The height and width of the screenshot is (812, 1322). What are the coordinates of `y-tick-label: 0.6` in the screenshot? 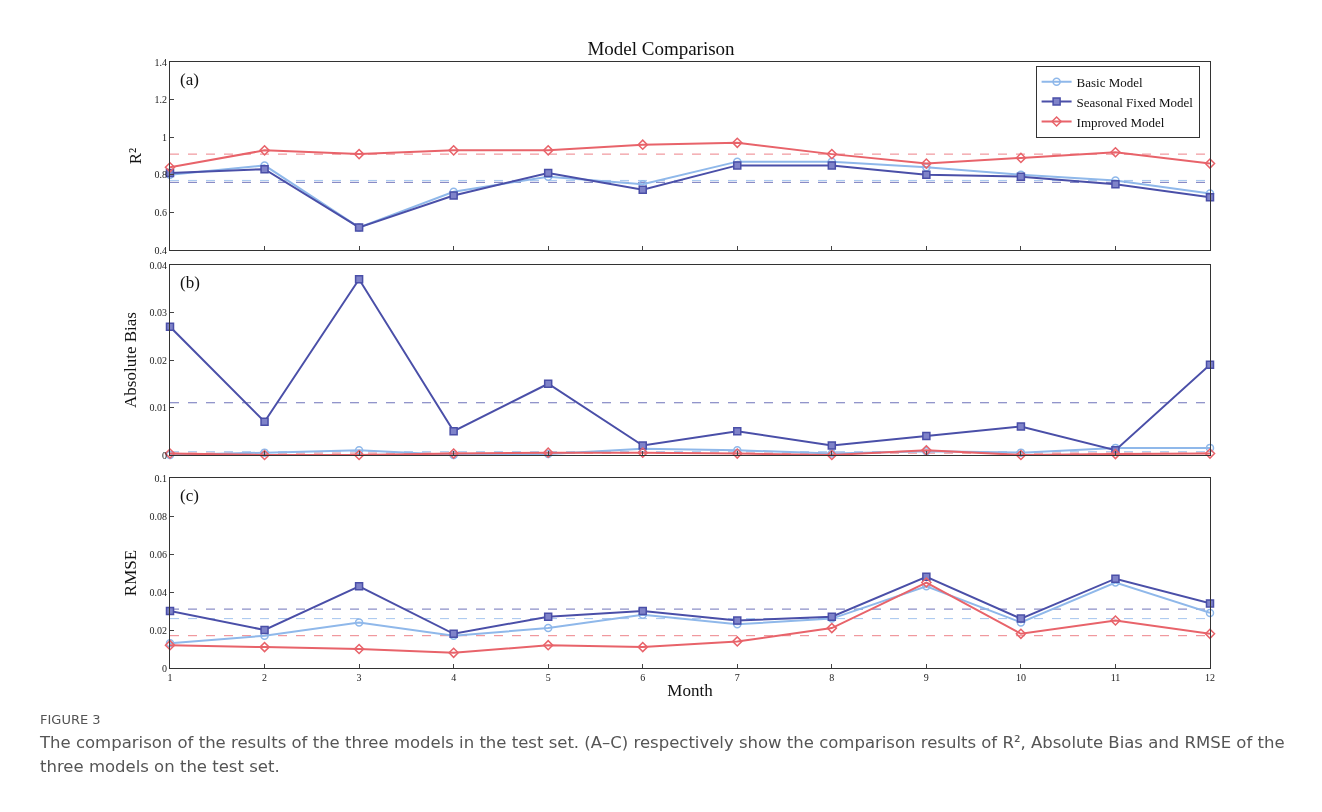 It's located at (160, 212).